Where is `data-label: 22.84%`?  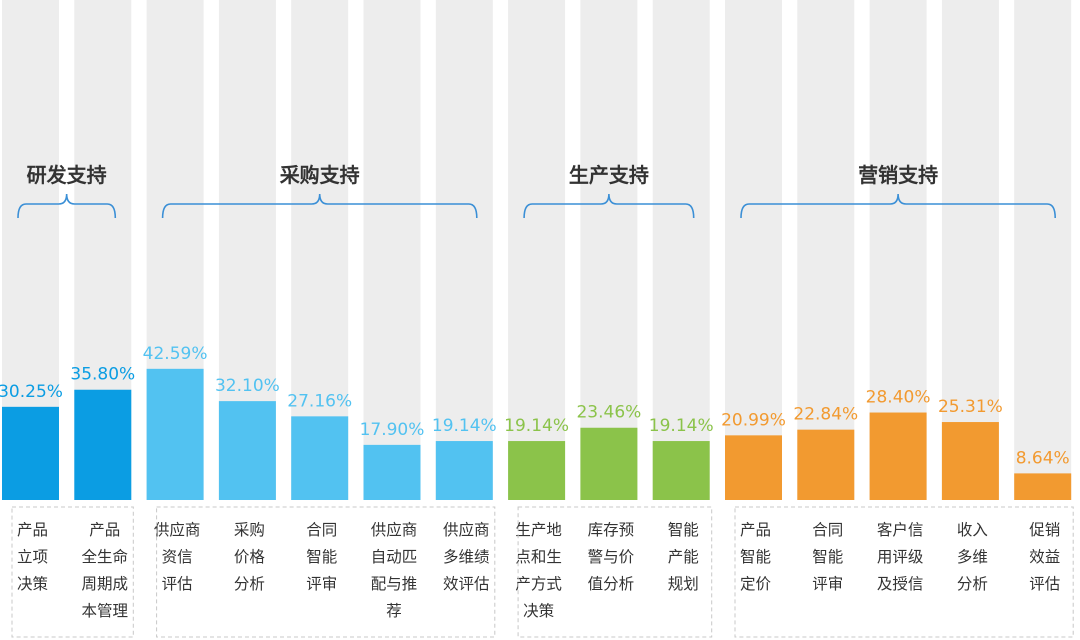
data-label: 22.84% is located at coordinates (825, 415).